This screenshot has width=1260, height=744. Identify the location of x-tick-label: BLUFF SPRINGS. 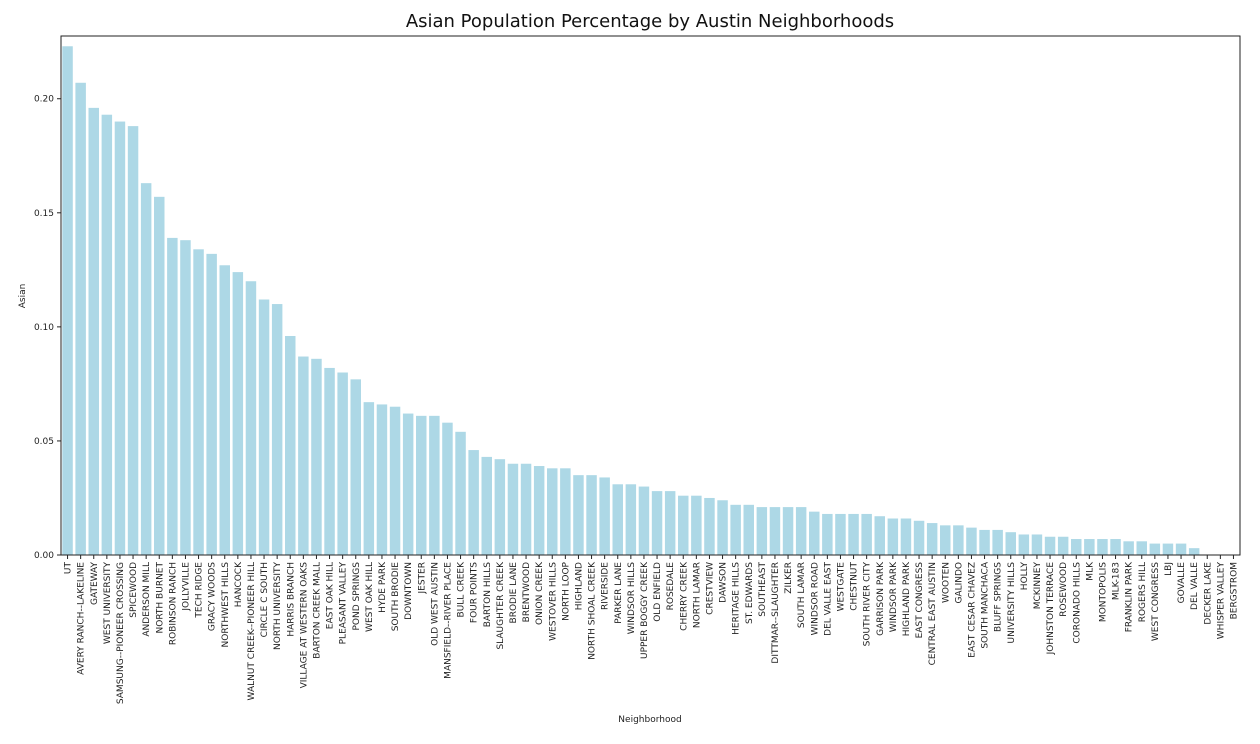
(999, 597).